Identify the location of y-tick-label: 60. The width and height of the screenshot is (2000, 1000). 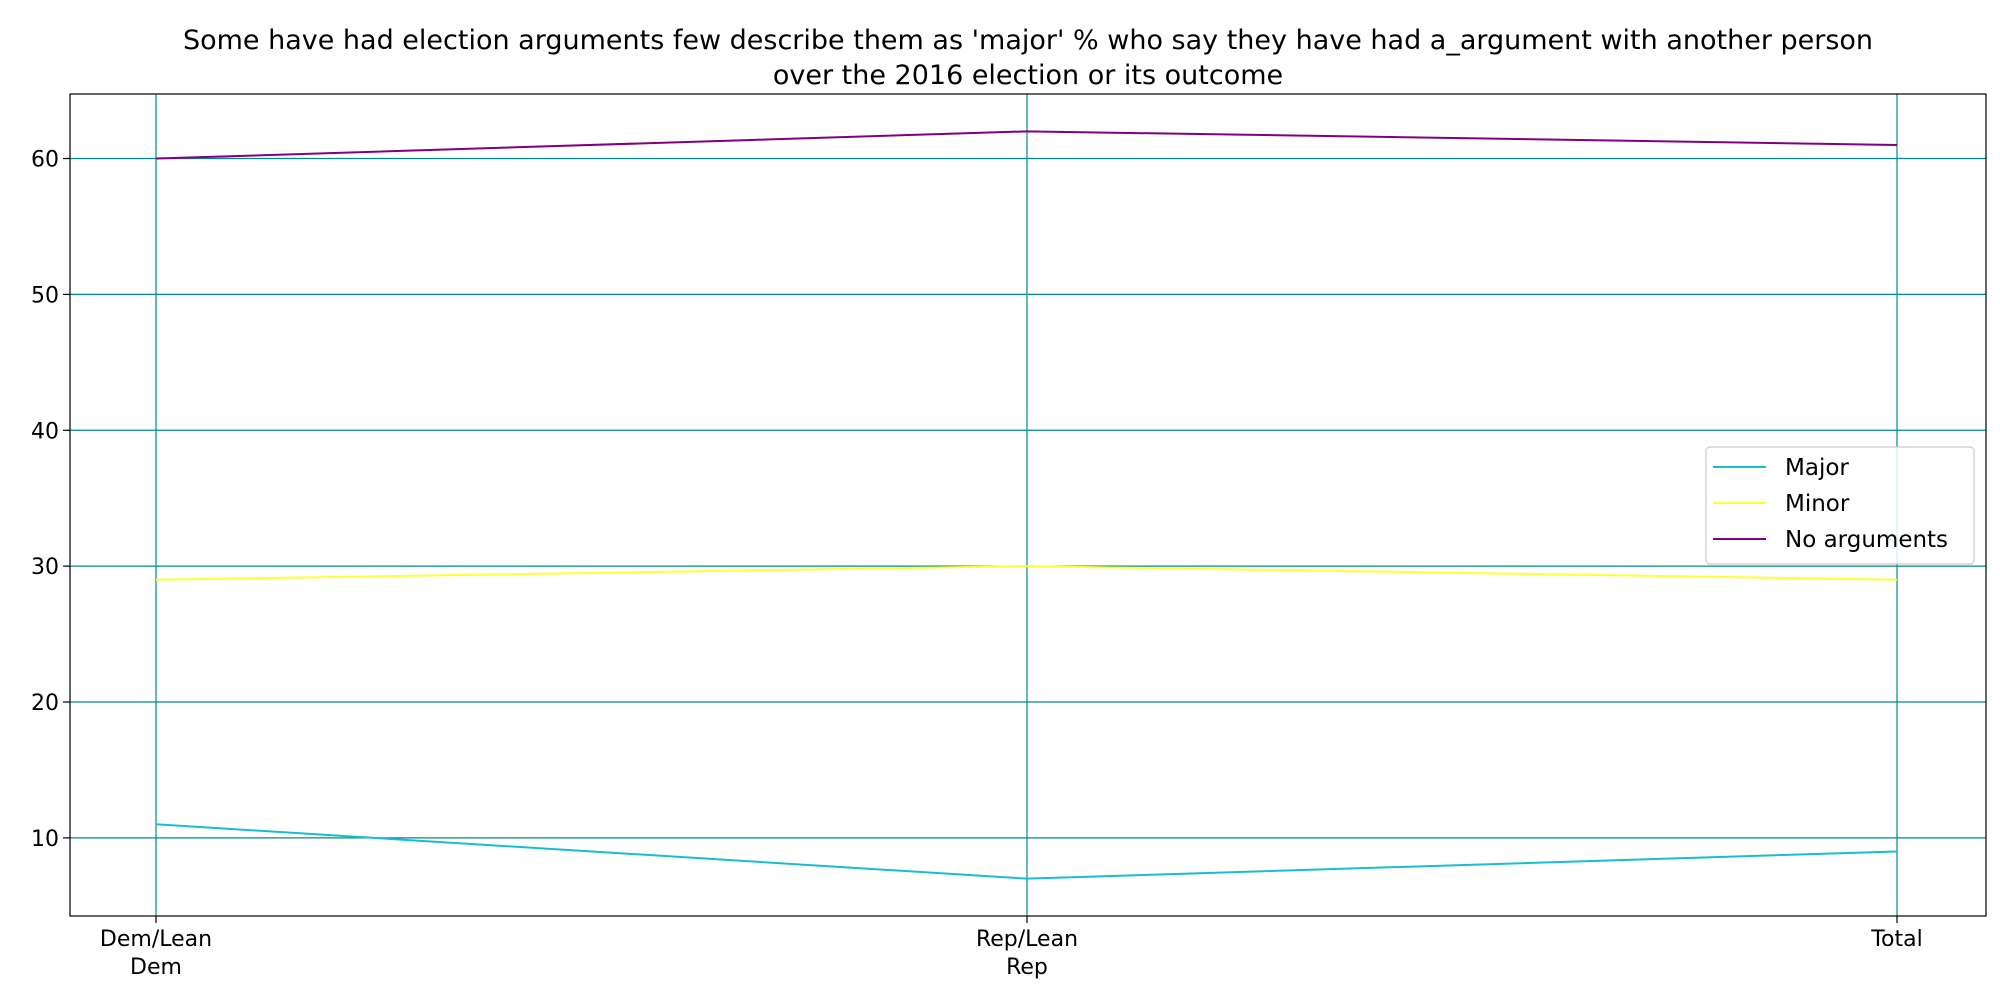
(45, 160).